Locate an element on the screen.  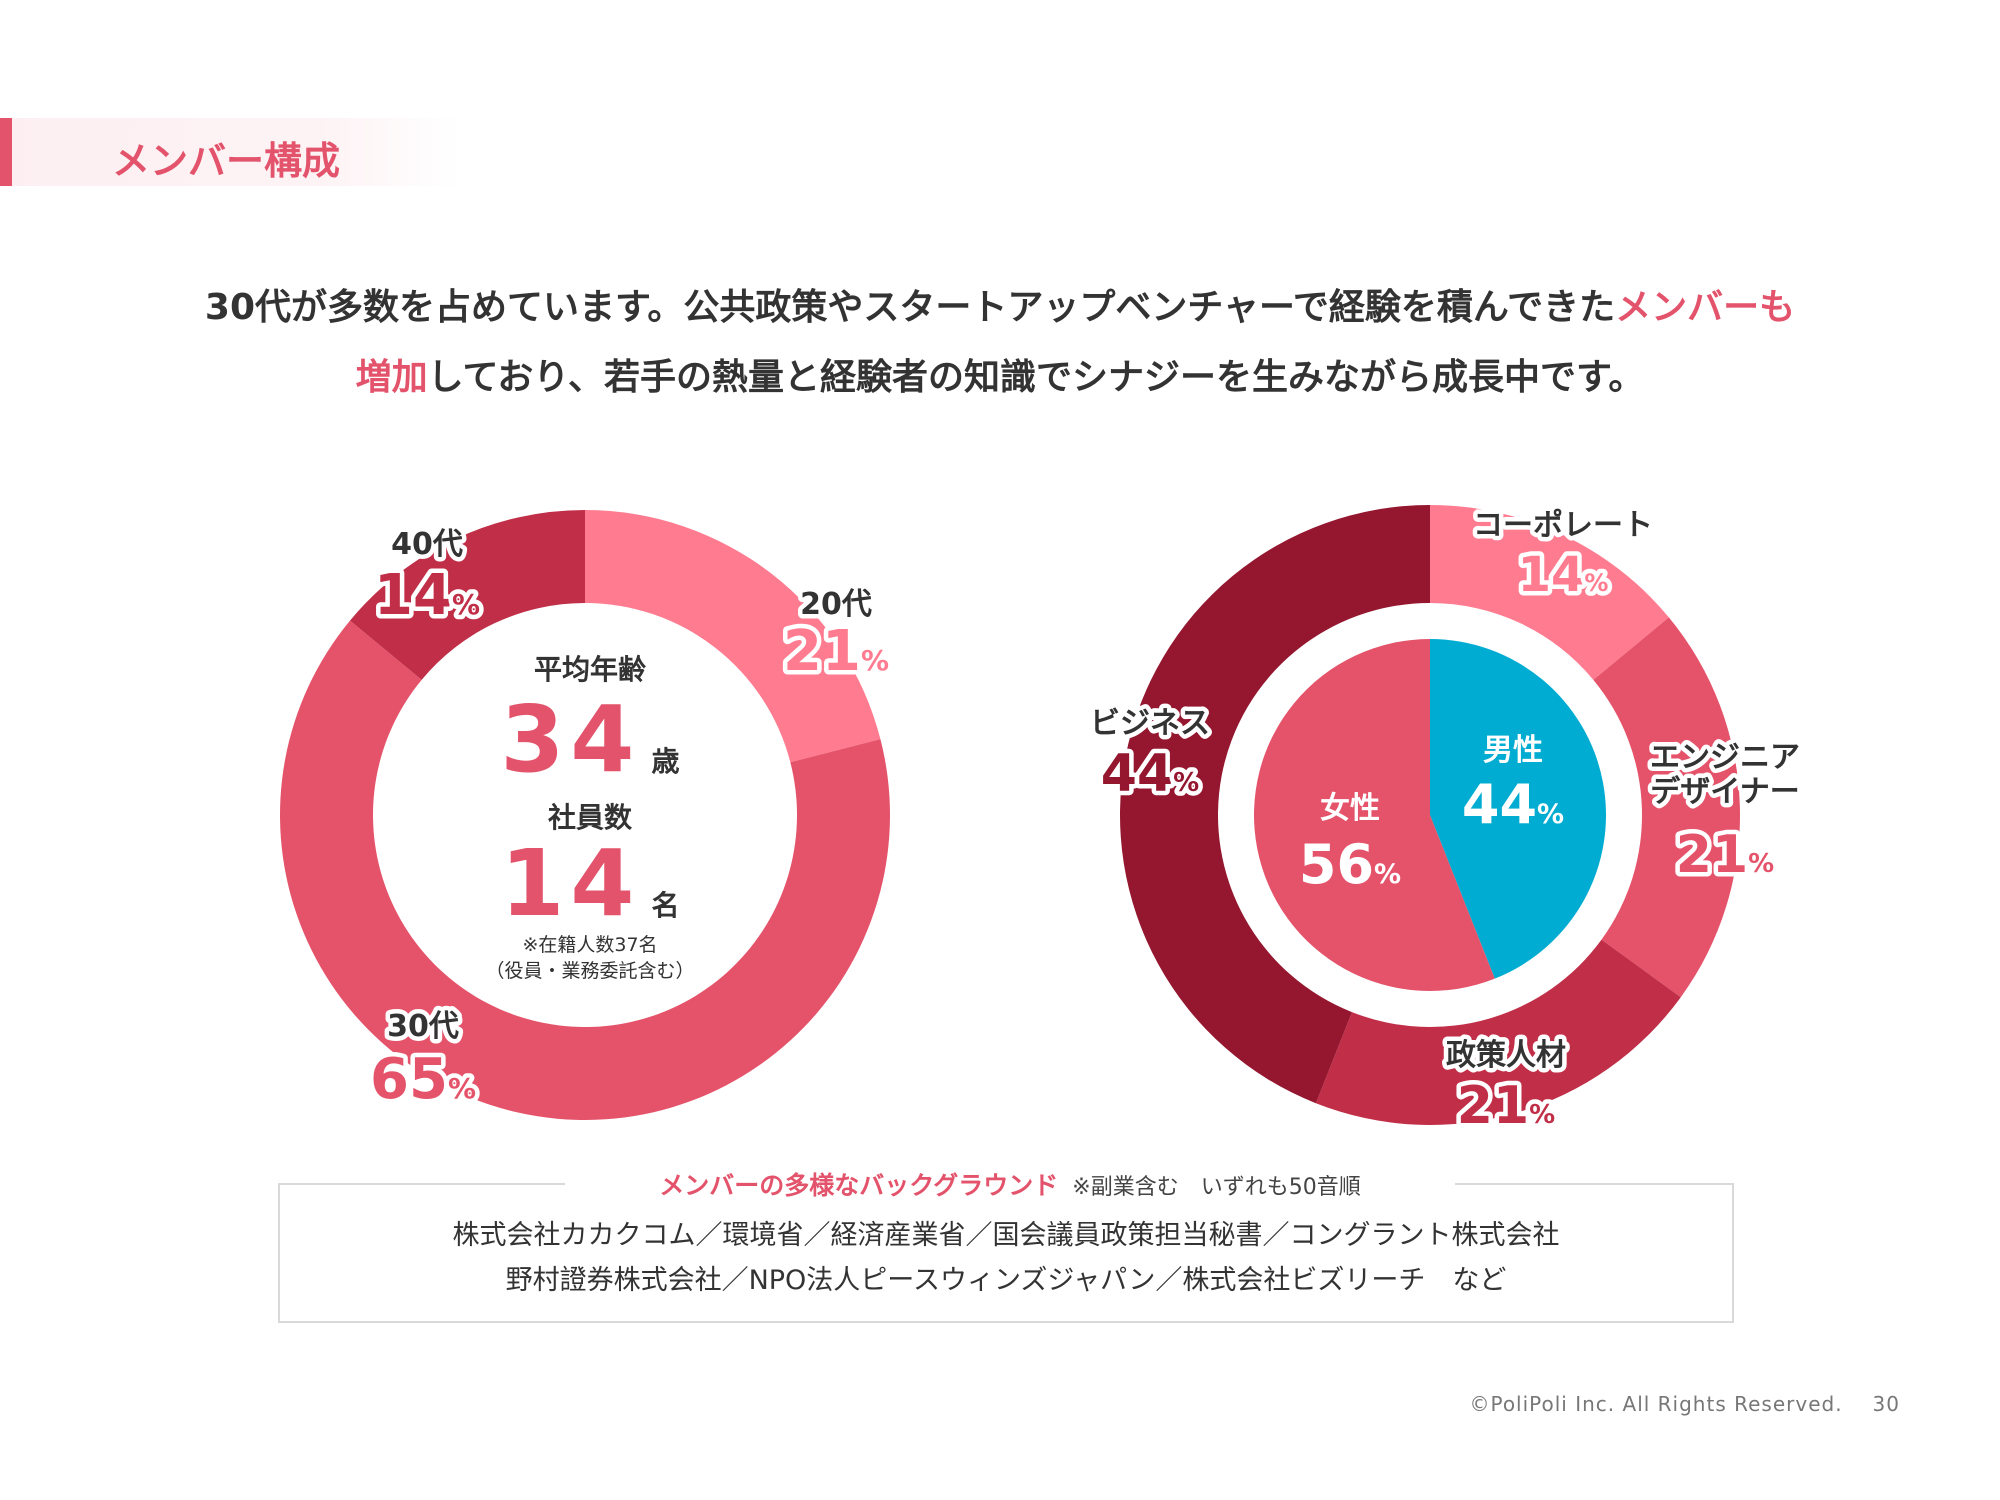
section-title: メンバー構成 is located at coordinates (226, 161).